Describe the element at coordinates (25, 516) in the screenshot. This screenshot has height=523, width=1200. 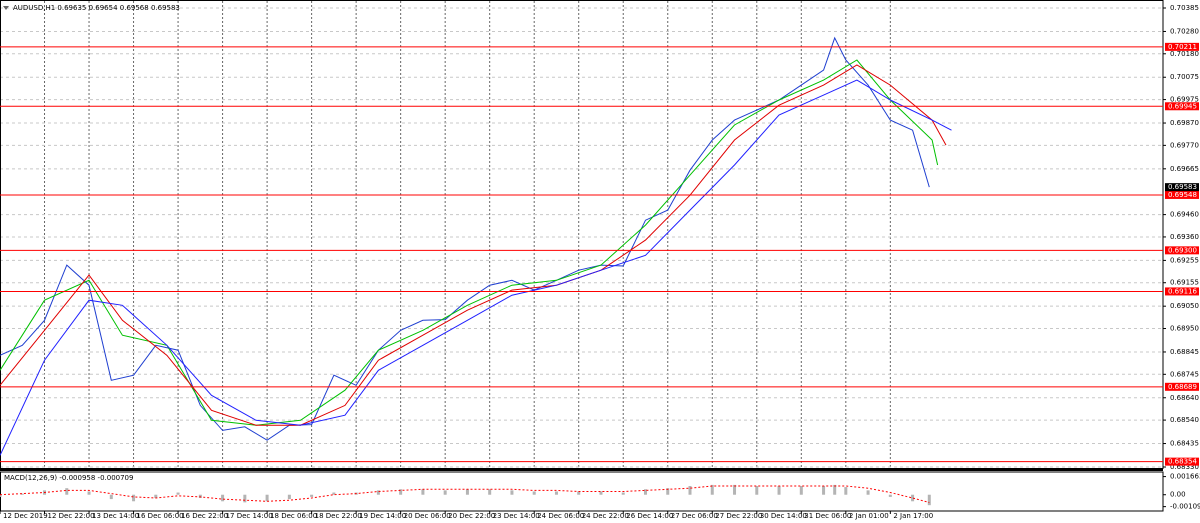
I see `x-tick-label: 12 Dec 2019` at that location.